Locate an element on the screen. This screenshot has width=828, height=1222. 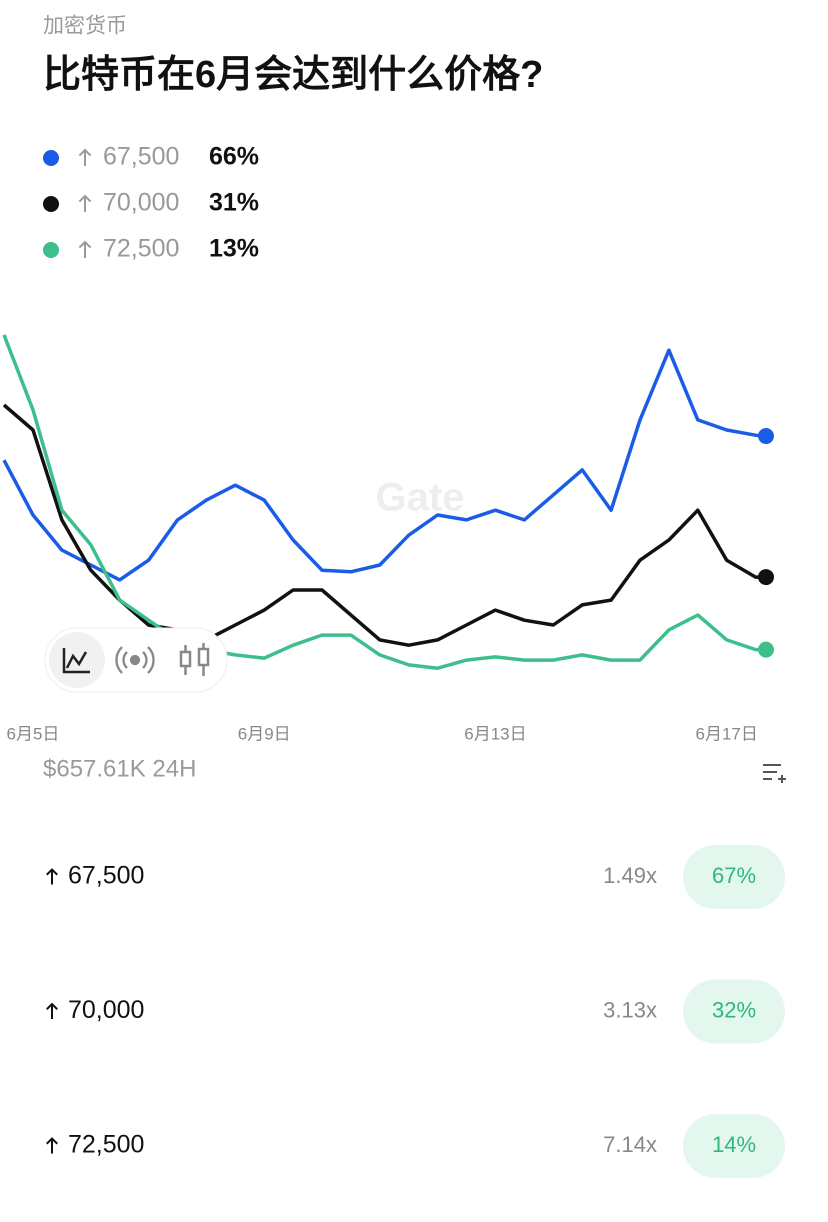
chart-type-toggle is located at coordinates (136, 660).